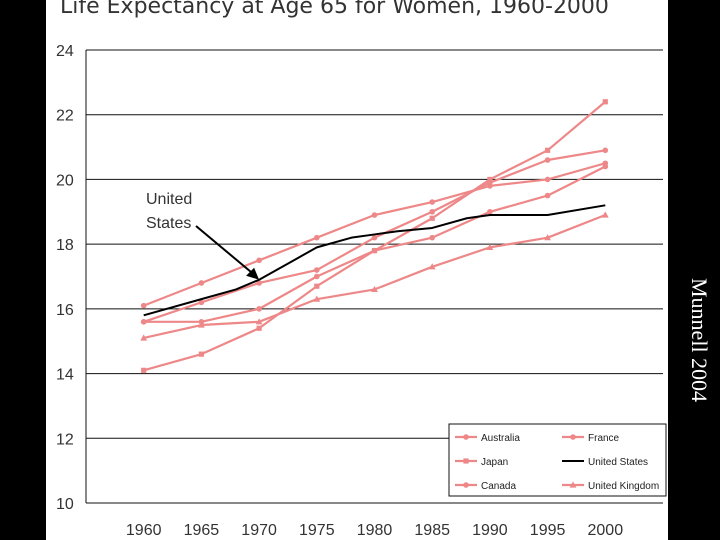  Describe the element at coordinates (500, 438) in the screenshot. I see `legend-label: Australia` at that location.